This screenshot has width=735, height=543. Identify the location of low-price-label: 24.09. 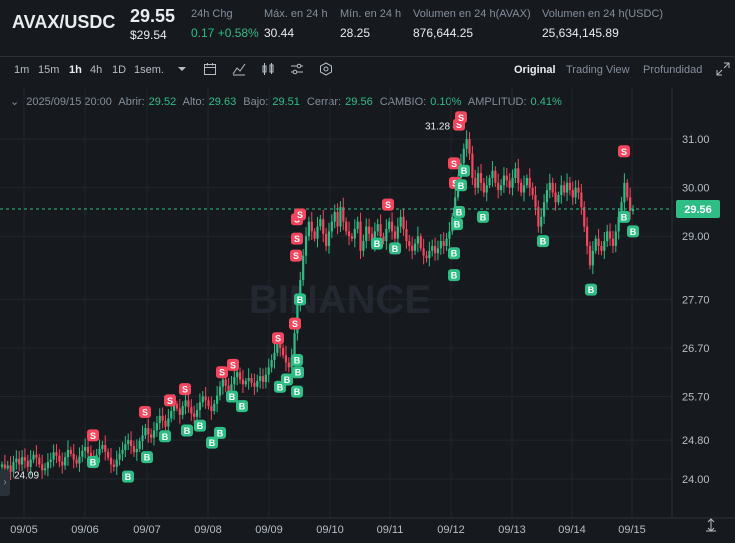
(26, 476).